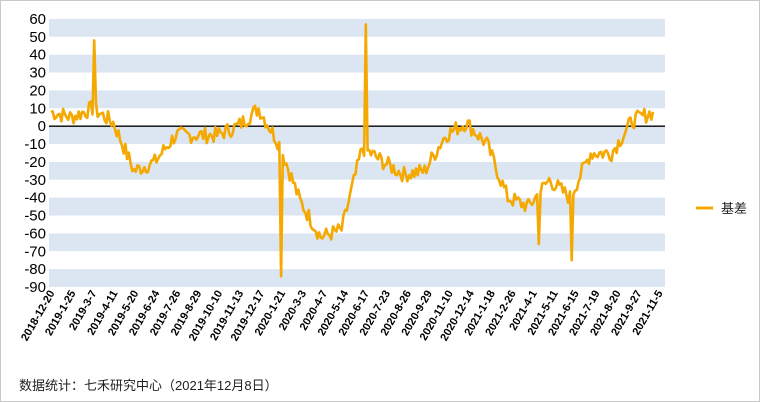 This screenshot has height=402, width=760. Describe the element at coordinates (37, 55) in the screenshot. I see `y-tick-label: 40` at that location.